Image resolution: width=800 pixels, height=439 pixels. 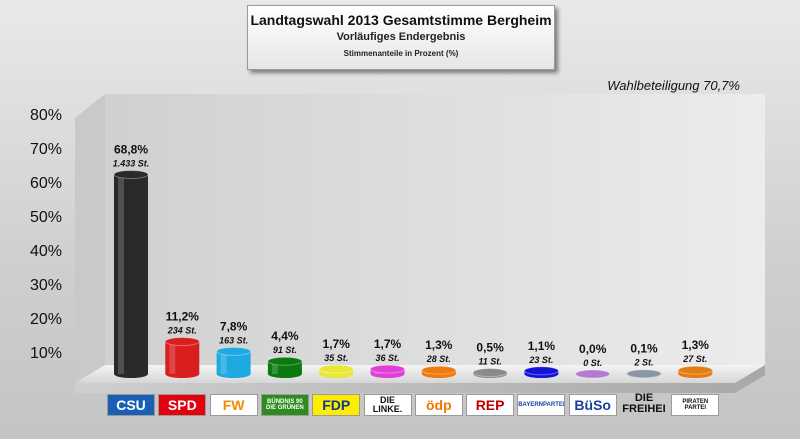 What do you see at coordinates (285, 350) in the screenshot?
I see `data-label-votes: 91 St.` at bounding box center [285, 350].